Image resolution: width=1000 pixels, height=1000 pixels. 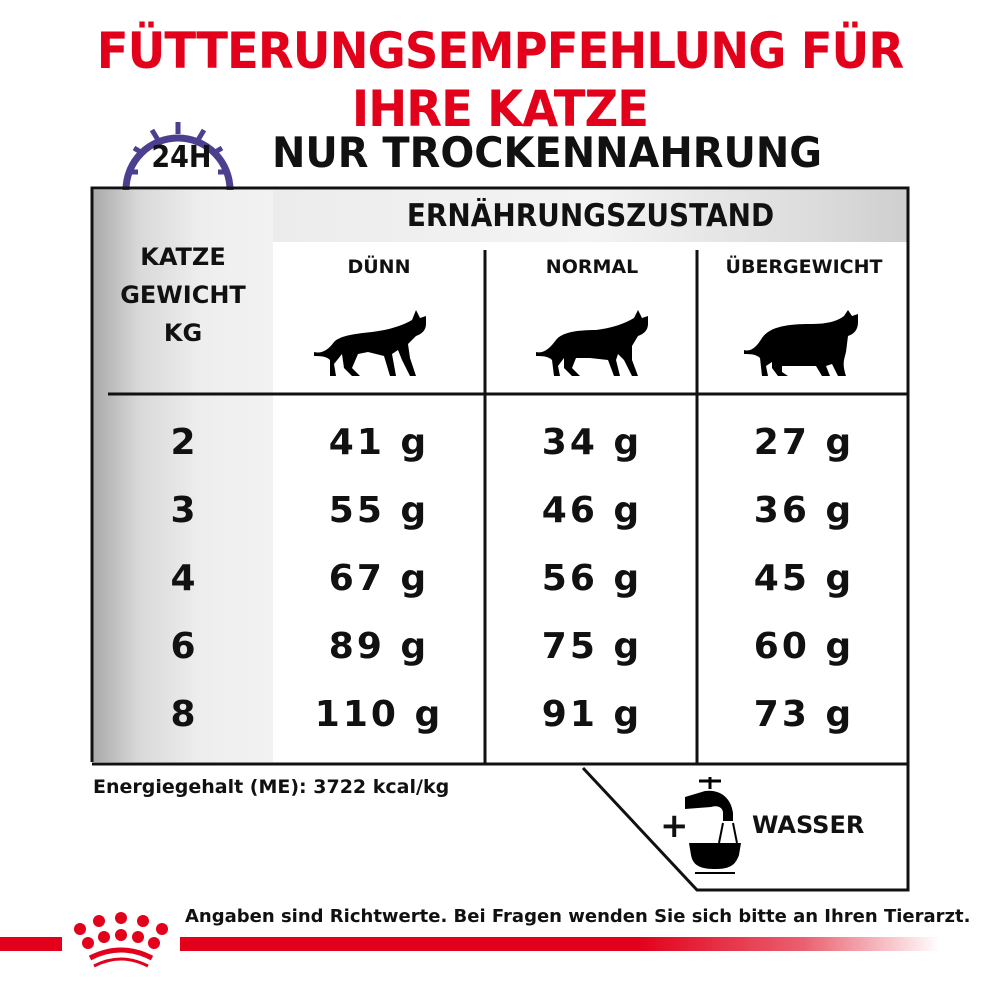 I want to click on weight-cell: 4, so click(x=183, y=578).